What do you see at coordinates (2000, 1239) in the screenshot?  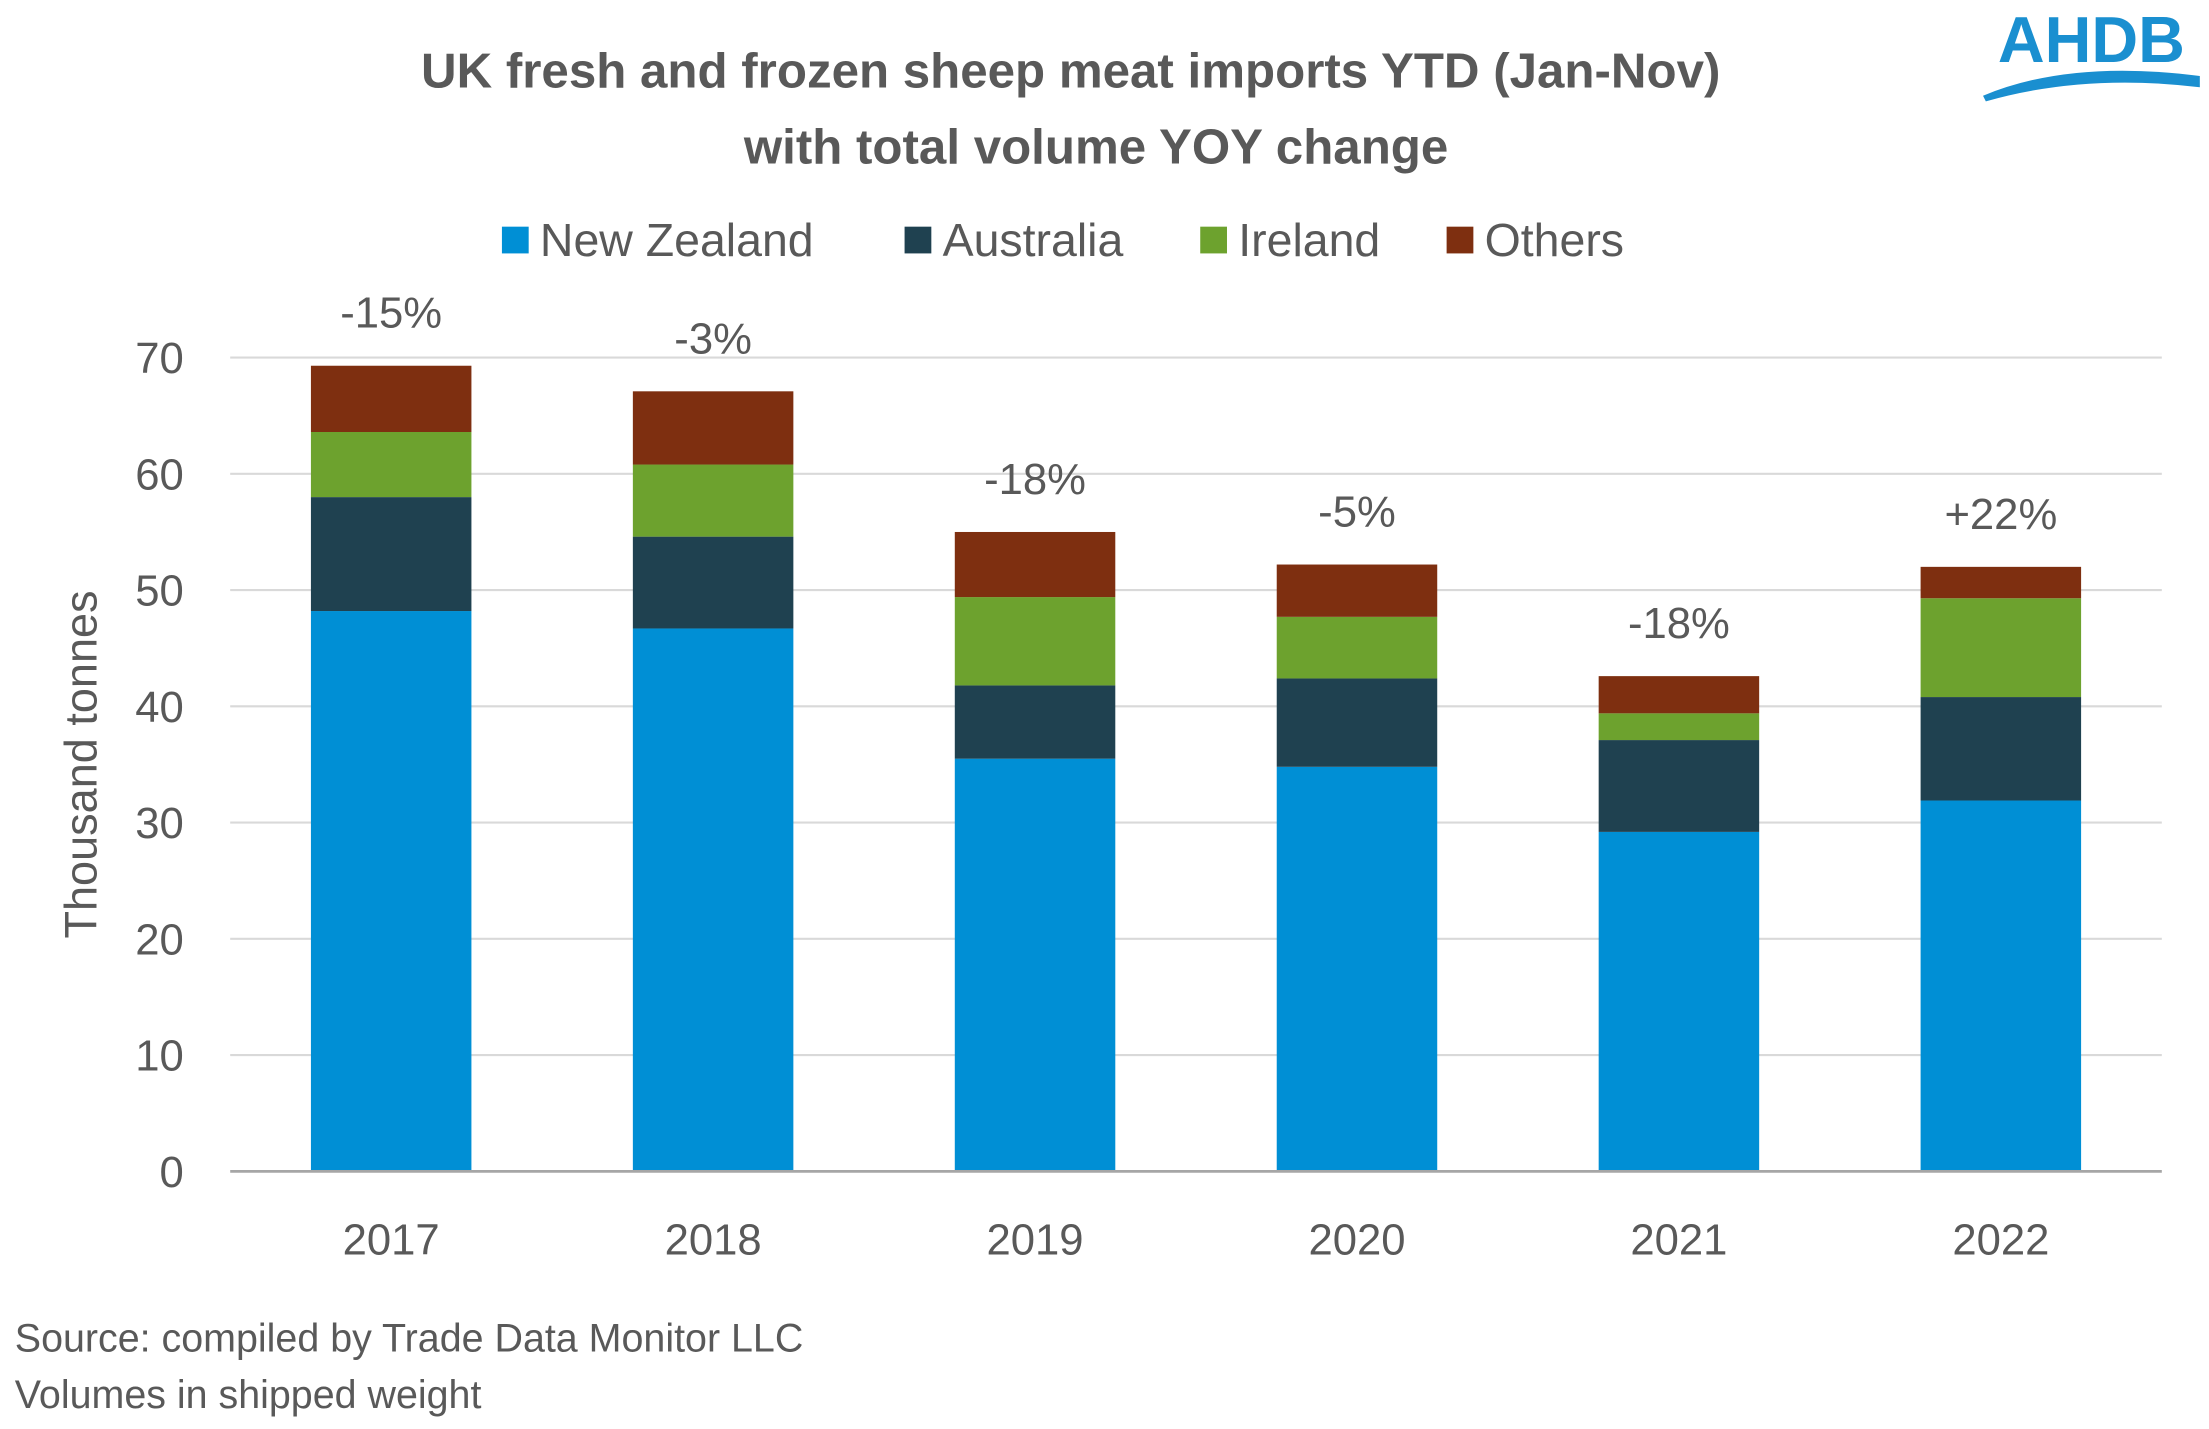 I see `x-tick-label: 2022` at bounding box center [2000, 1239].